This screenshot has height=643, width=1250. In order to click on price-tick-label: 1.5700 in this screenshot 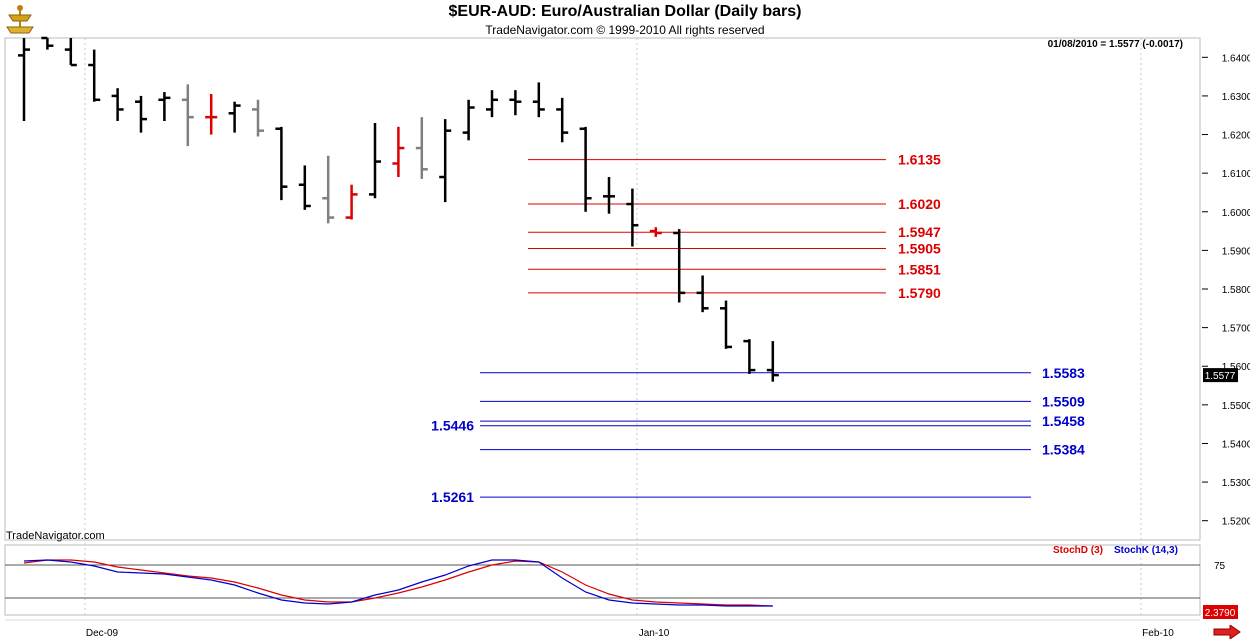, I will do `click(1236, 329)`.